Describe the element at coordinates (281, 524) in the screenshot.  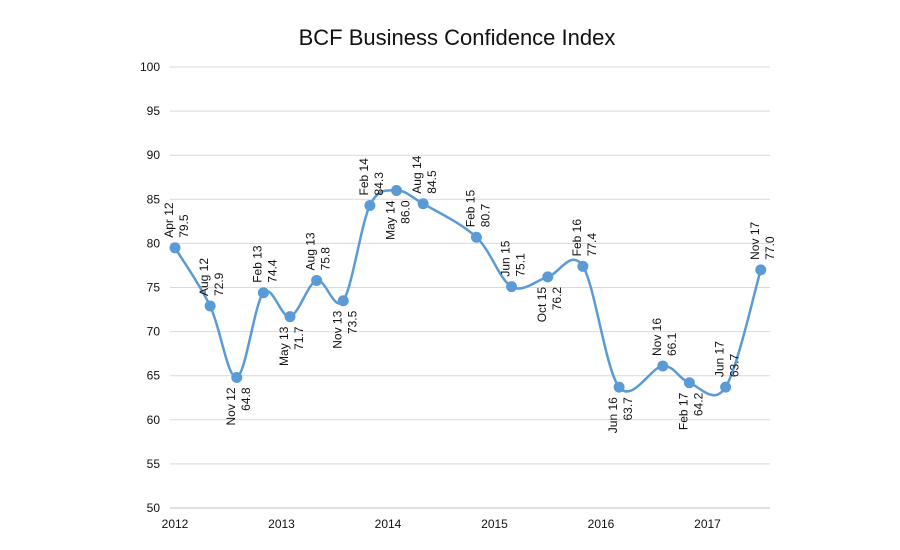
I see `x-tick-label: 2013` at that location.